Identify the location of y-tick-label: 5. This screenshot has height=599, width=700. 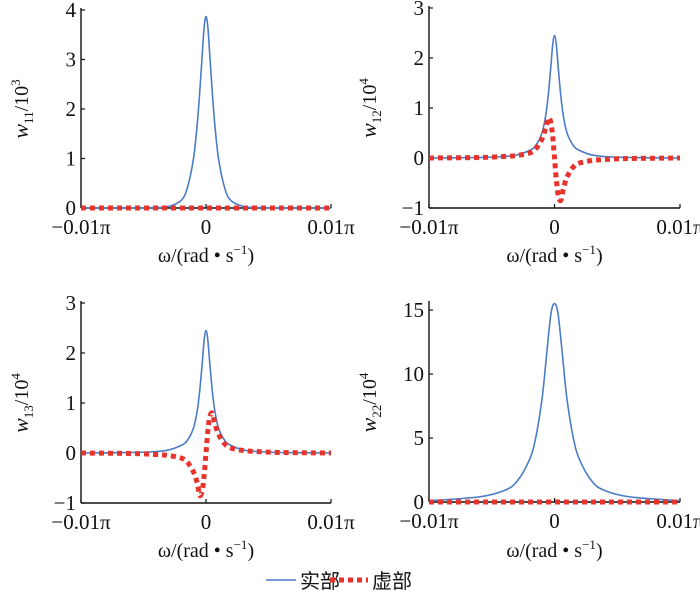
(419, 438).